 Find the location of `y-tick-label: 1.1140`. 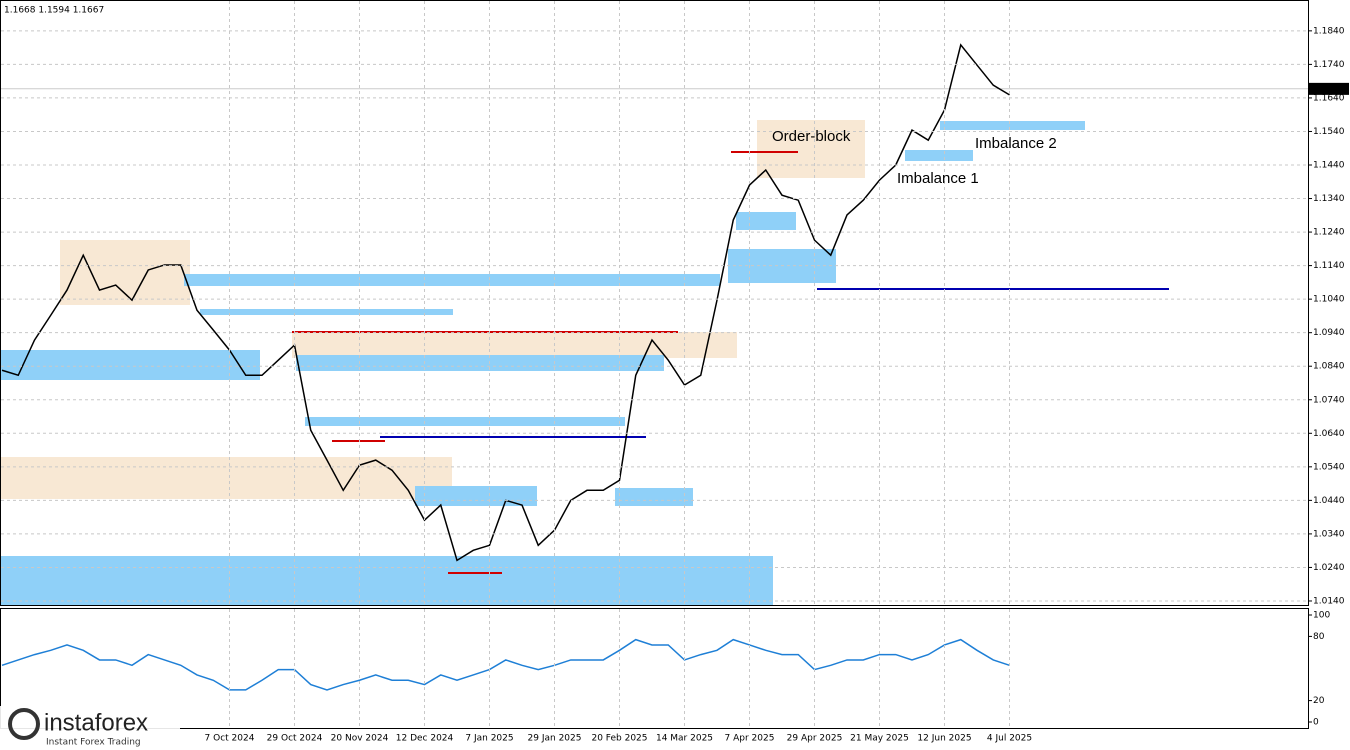

y-tick-label: 1.1140 is located at coordinates (1329, 266).